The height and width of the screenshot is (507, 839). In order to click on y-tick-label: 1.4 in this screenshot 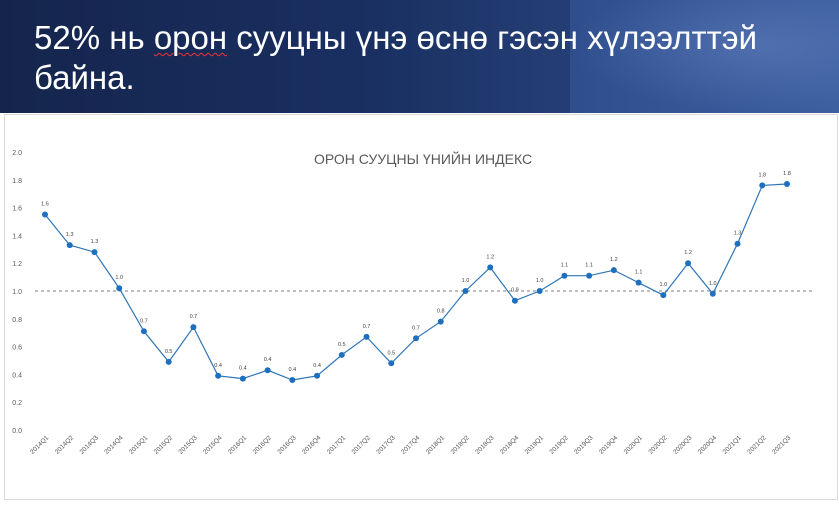, I will do `click(17, 236)`.